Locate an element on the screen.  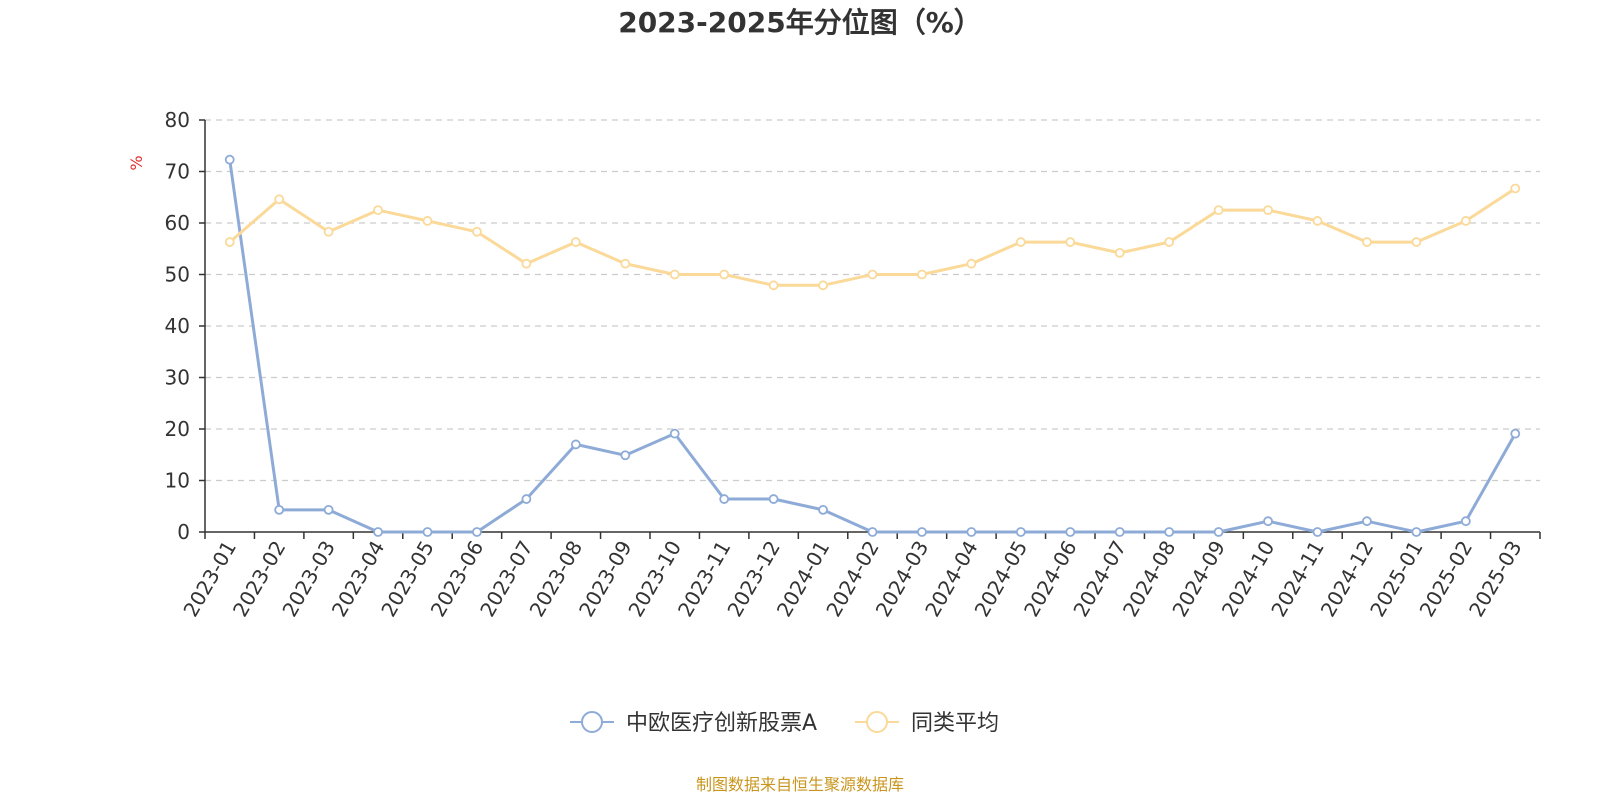
y-tick-label: 20 is located at coordinates (177, 429).